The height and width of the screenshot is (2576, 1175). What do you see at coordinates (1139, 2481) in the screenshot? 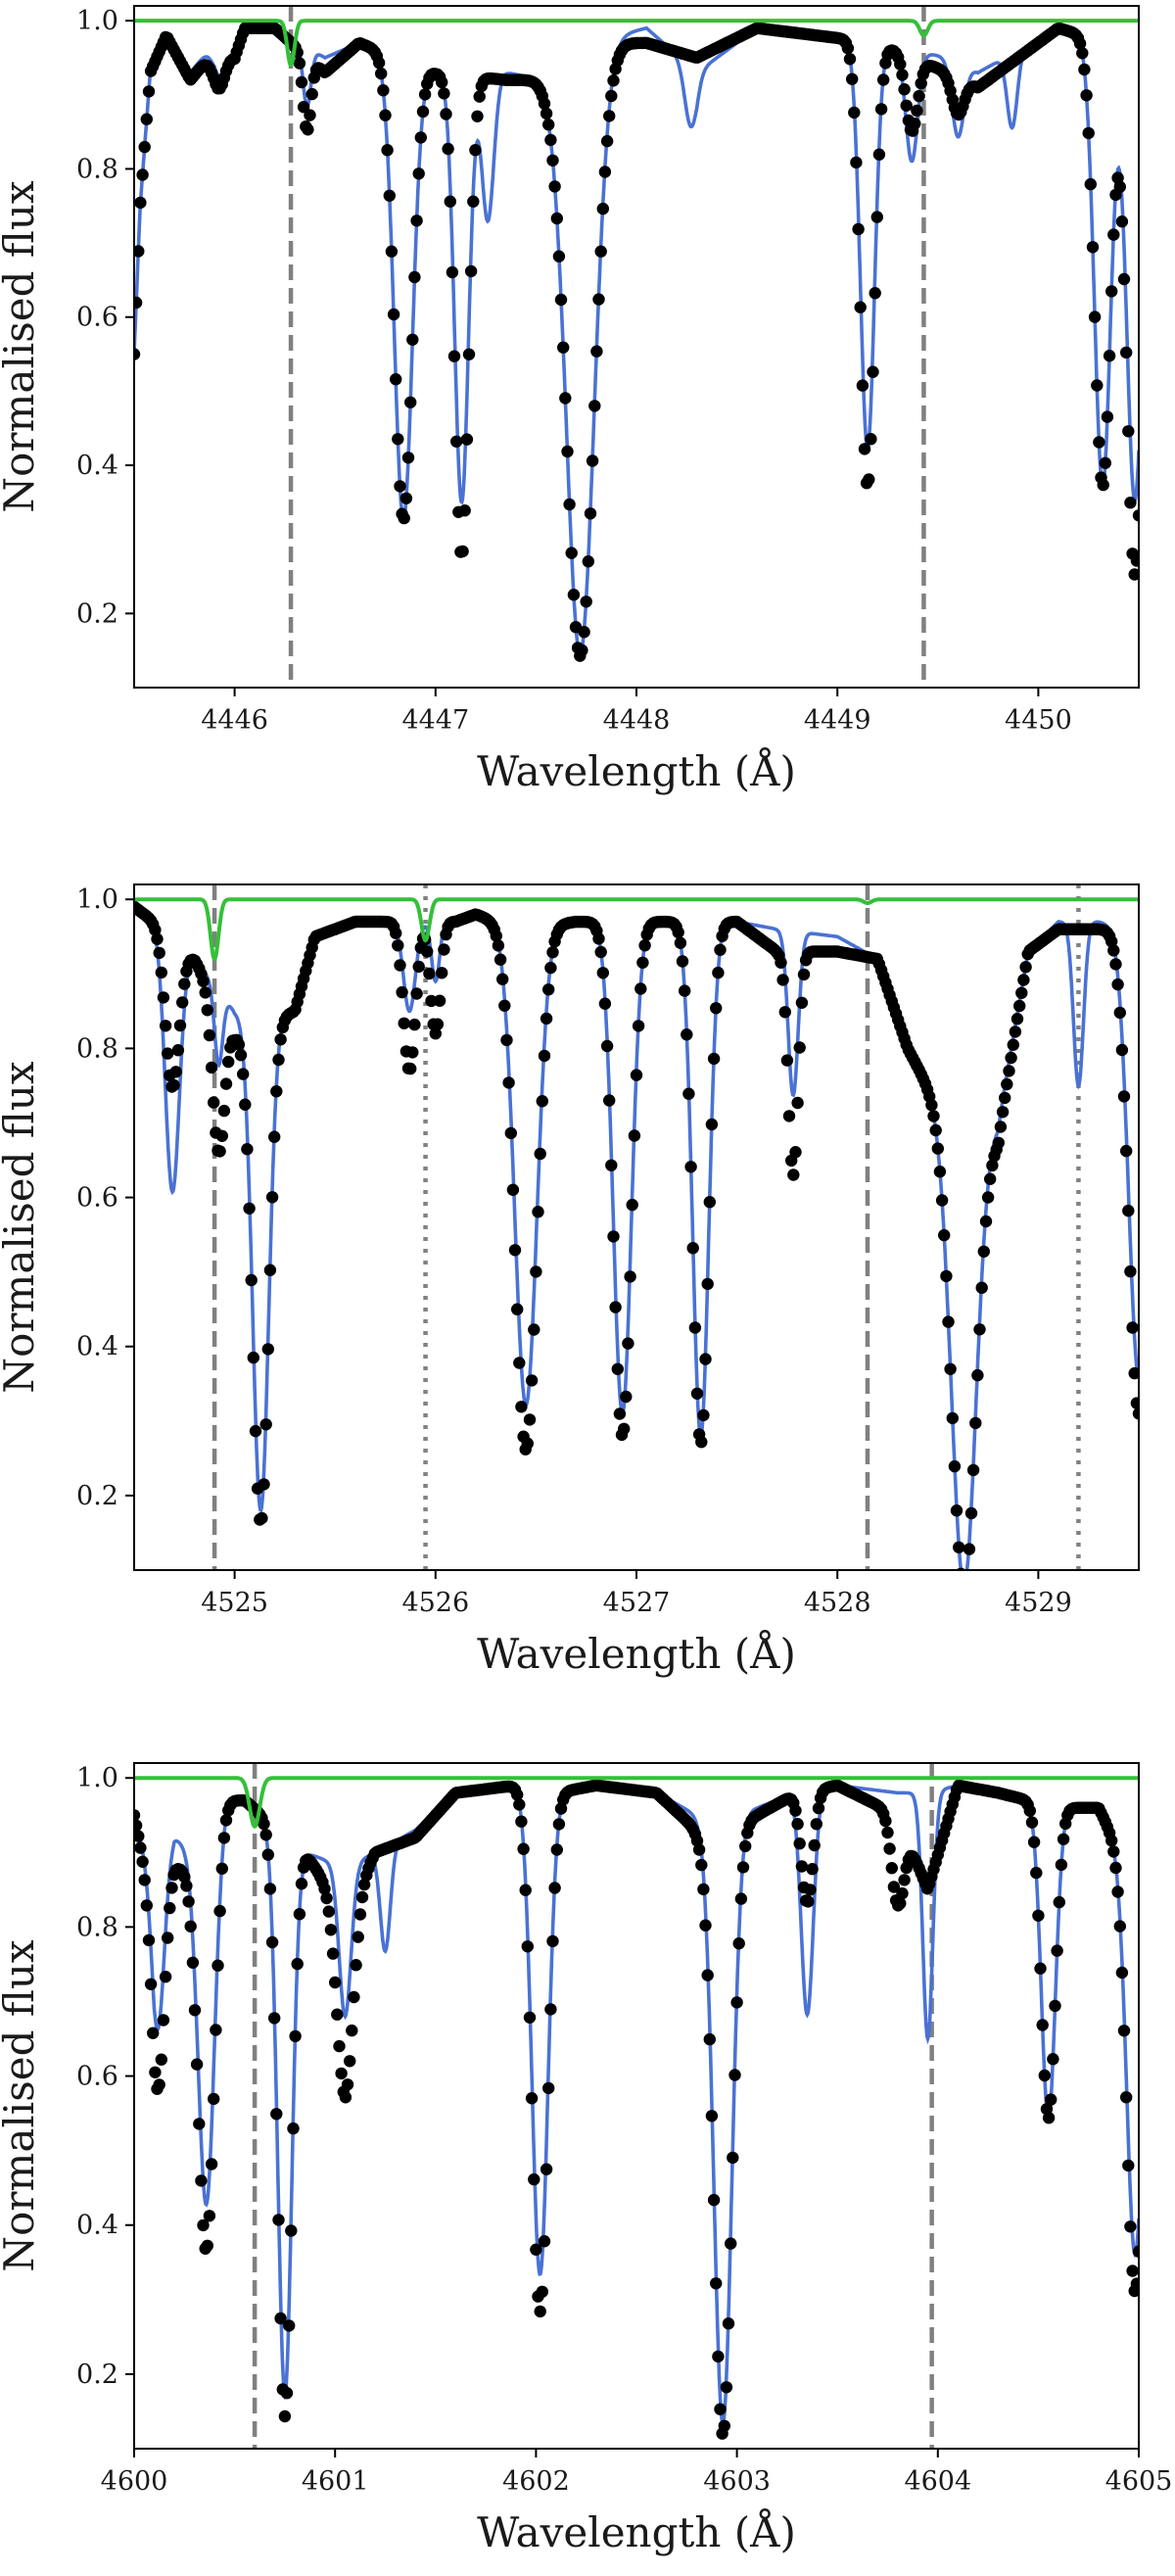
I see `x-tick-label: 4605` at bounding box center [1139, 2481].